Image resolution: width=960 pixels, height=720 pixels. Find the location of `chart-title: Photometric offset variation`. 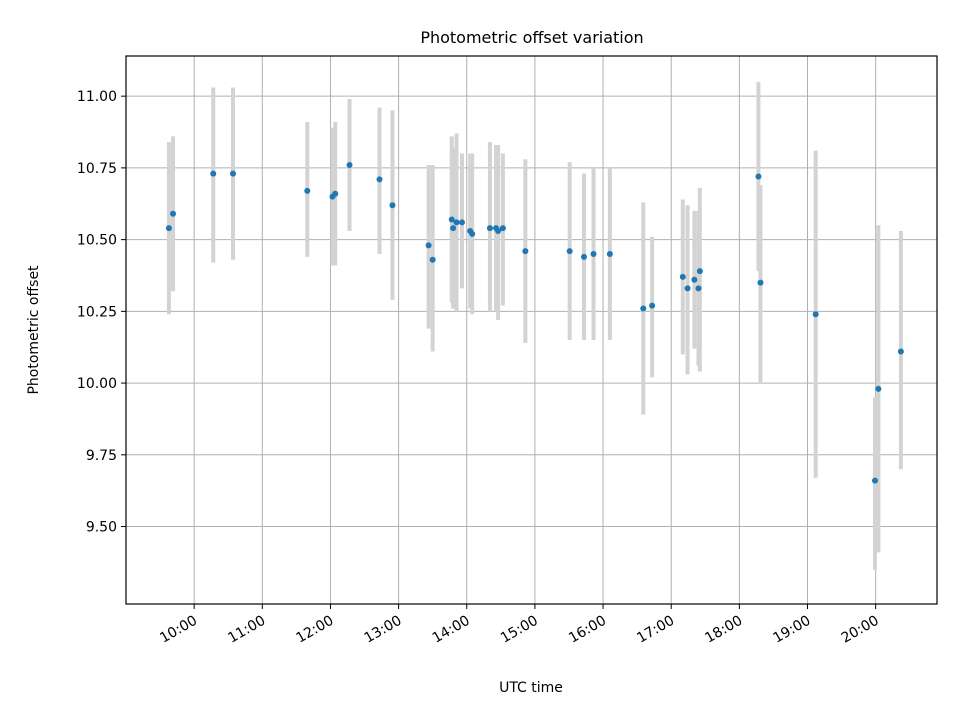

chart-title: Photometric offset variation is located at coordinates (531, 37).